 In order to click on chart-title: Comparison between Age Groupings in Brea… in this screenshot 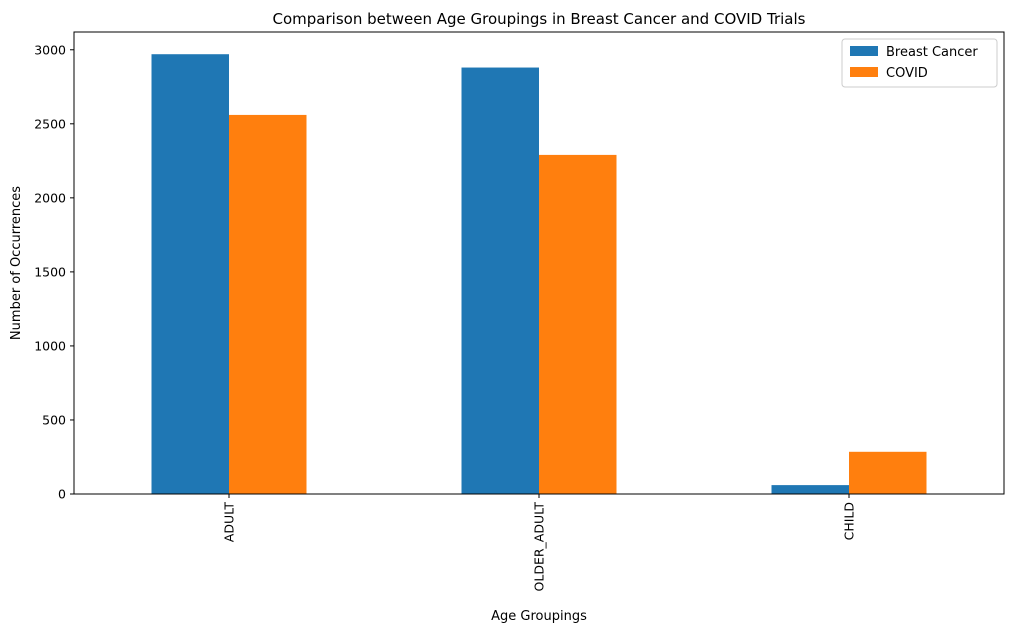, I will do `click(539, 19)`.